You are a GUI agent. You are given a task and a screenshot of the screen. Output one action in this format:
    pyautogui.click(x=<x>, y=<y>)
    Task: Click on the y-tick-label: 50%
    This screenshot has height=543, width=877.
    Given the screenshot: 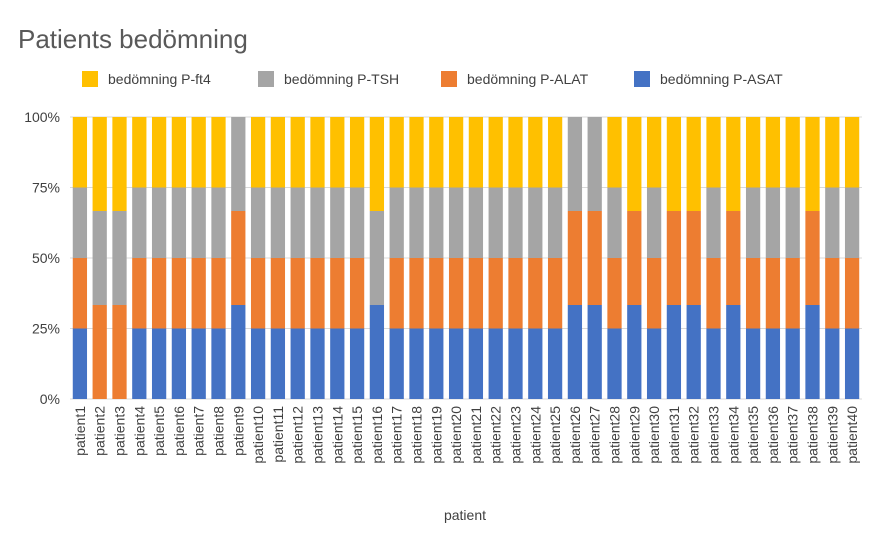 What is the action you would take?
    pyautogui.click(x=46, y=258)
    